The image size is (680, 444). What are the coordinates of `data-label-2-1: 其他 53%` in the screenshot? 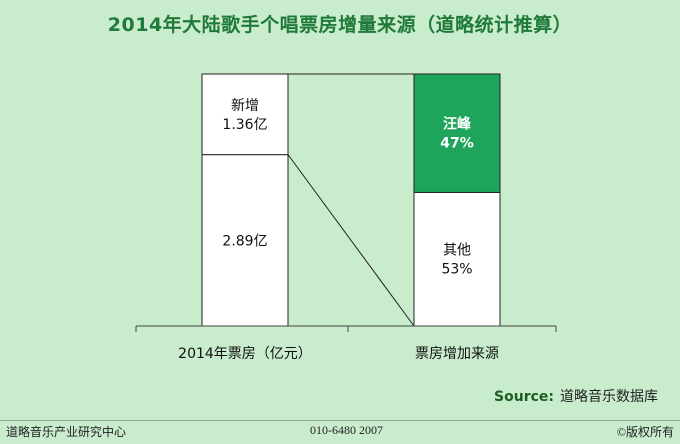 It's located at (456, 260).